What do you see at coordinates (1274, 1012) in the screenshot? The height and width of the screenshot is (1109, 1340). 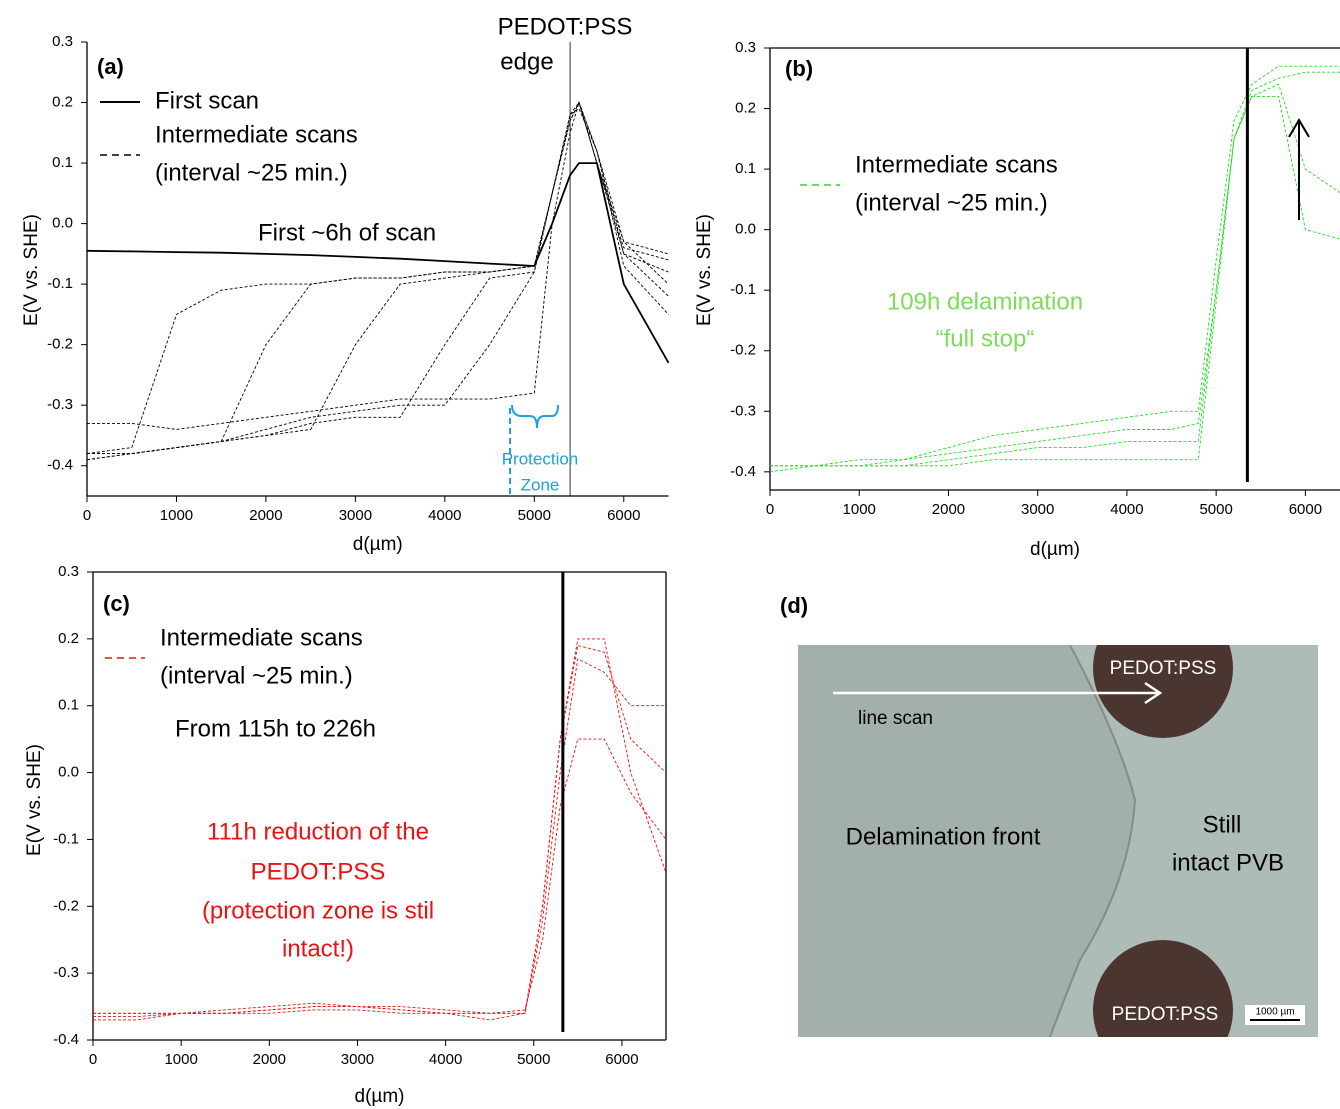 I see `scale-bar-label: 1000 µm` at bounding box center [1274, 1012].